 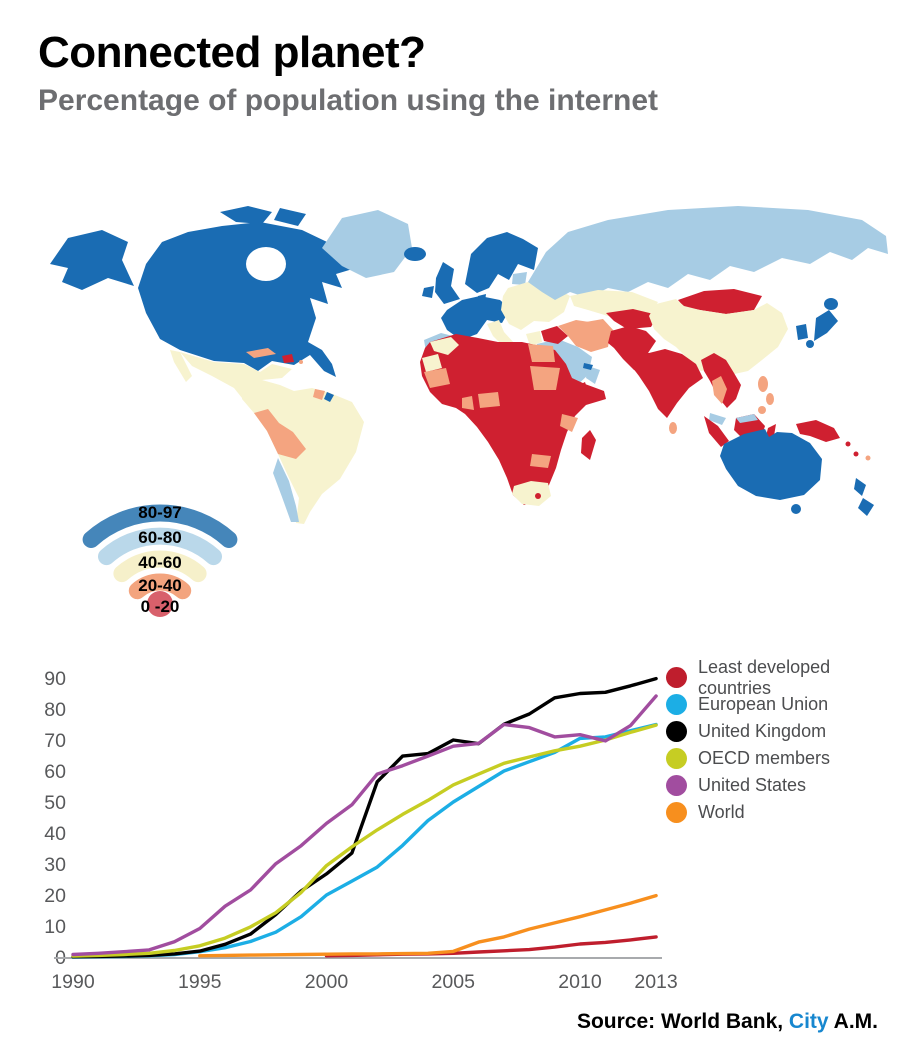 I want to click on map-region-new-zealand-south, so click(x=866, y=507).